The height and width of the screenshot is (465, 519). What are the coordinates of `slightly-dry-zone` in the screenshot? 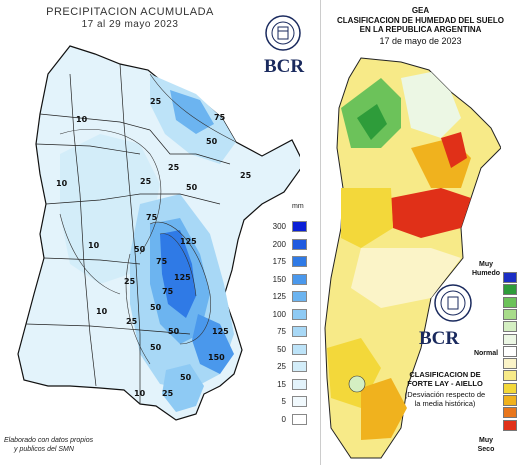 It's located at (406, 278).